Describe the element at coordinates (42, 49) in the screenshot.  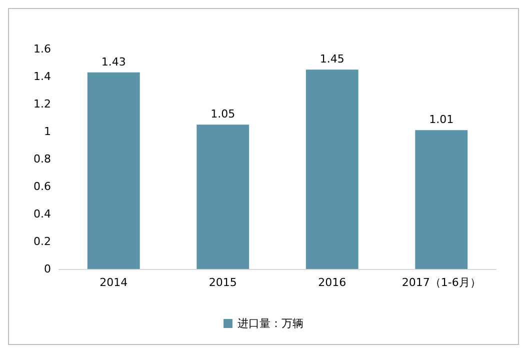
I see `y-tick-label: 1.6` at that location.